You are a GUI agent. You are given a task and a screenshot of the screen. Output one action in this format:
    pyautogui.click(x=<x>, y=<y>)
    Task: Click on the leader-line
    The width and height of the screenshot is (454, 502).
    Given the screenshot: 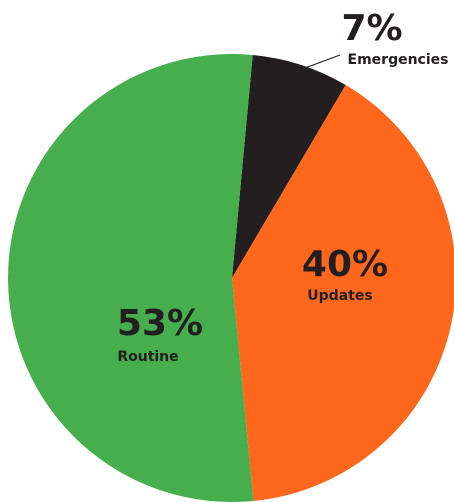 What is the action you would take?
    pyautogui.click(x=322, y=61)
    